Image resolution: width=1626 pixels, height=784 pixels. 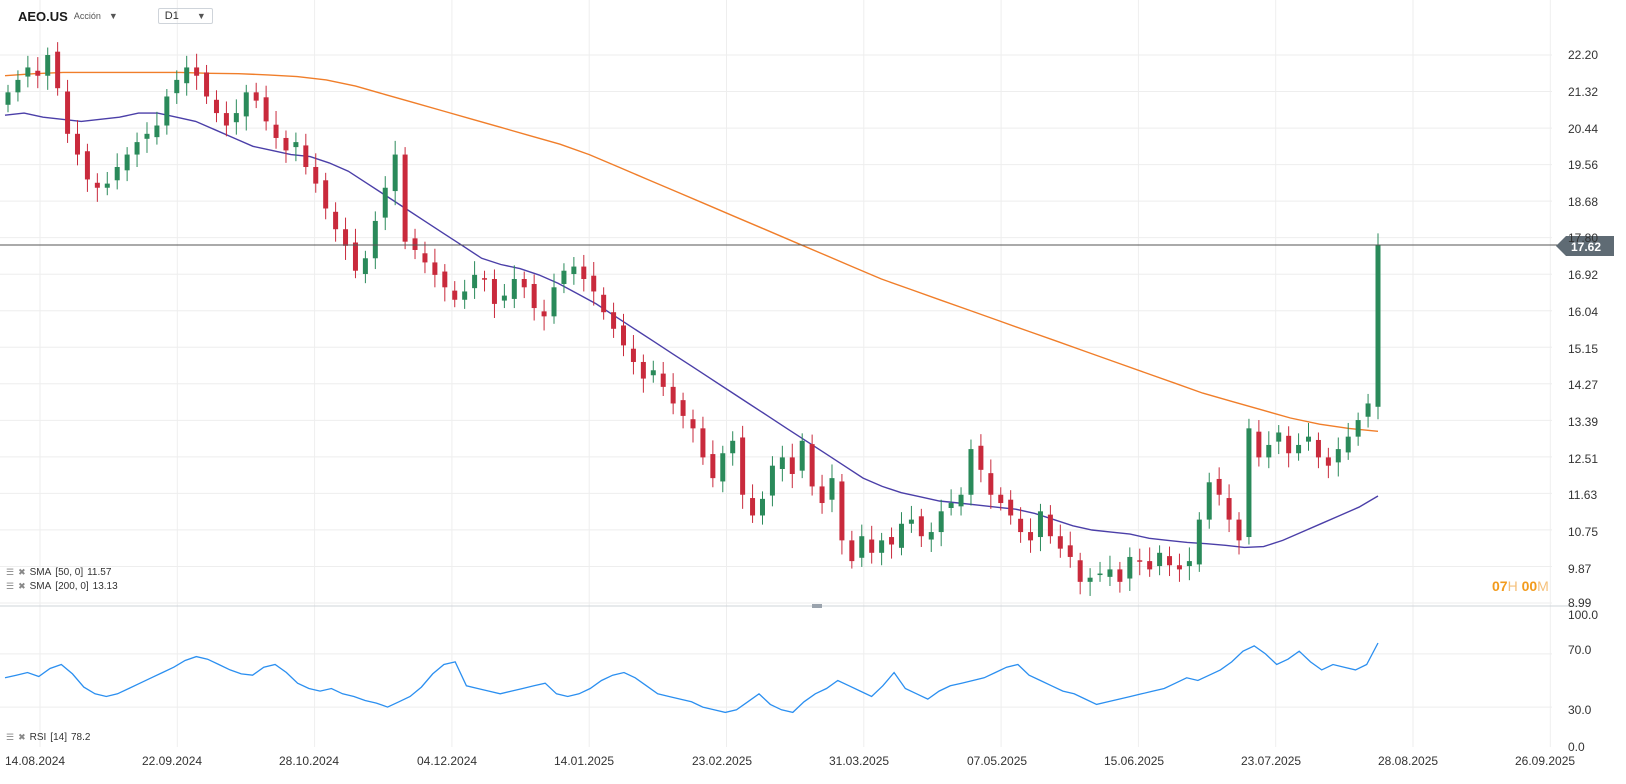 What do you see at coordinates (1583, 681) in the screenshot?
I see `rsi-axis: 100.0 70.0 30.0 0.0` at bounding box center [1583, 681].